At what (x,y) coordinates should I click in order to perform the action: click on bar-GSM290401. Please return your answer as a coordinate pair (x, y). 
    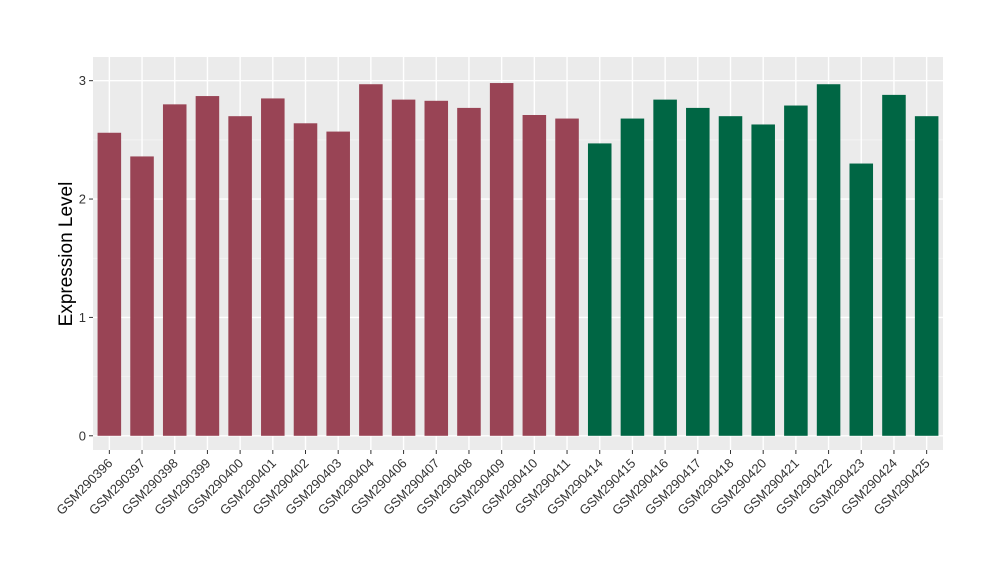
    Looking at the image, I should click on (273, 267).